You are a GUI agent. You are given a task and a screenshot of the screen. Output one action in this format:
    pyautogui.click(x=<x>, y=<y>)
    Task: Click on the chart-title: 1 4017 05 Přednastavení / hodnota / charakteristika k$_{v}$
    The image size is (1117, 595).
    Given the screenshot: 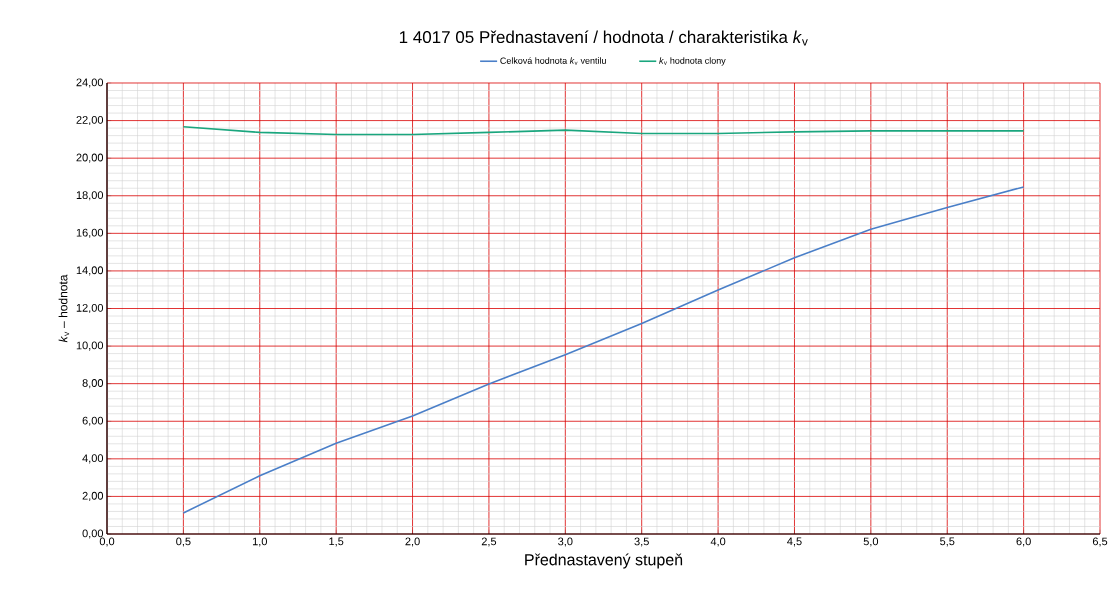 What is the action you would take?
    pyautogui.click(x=603, y=38)
    